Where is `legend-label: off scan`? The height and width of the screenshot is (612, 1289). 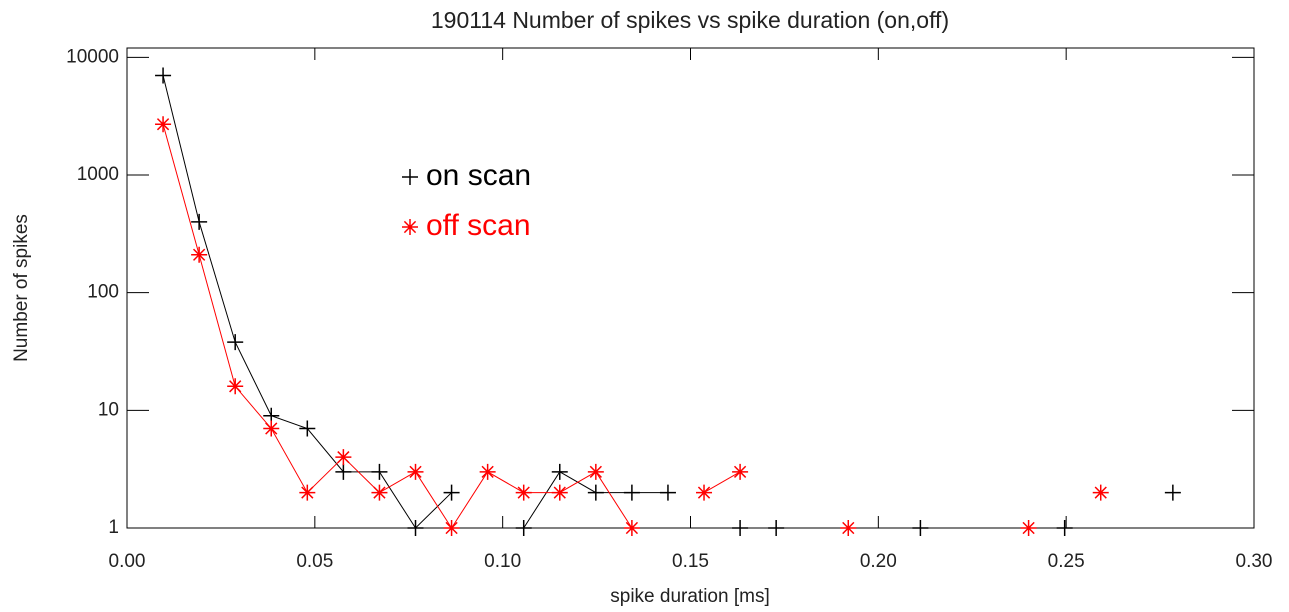
legend-label: off scan is located at coordinates (478, 225).